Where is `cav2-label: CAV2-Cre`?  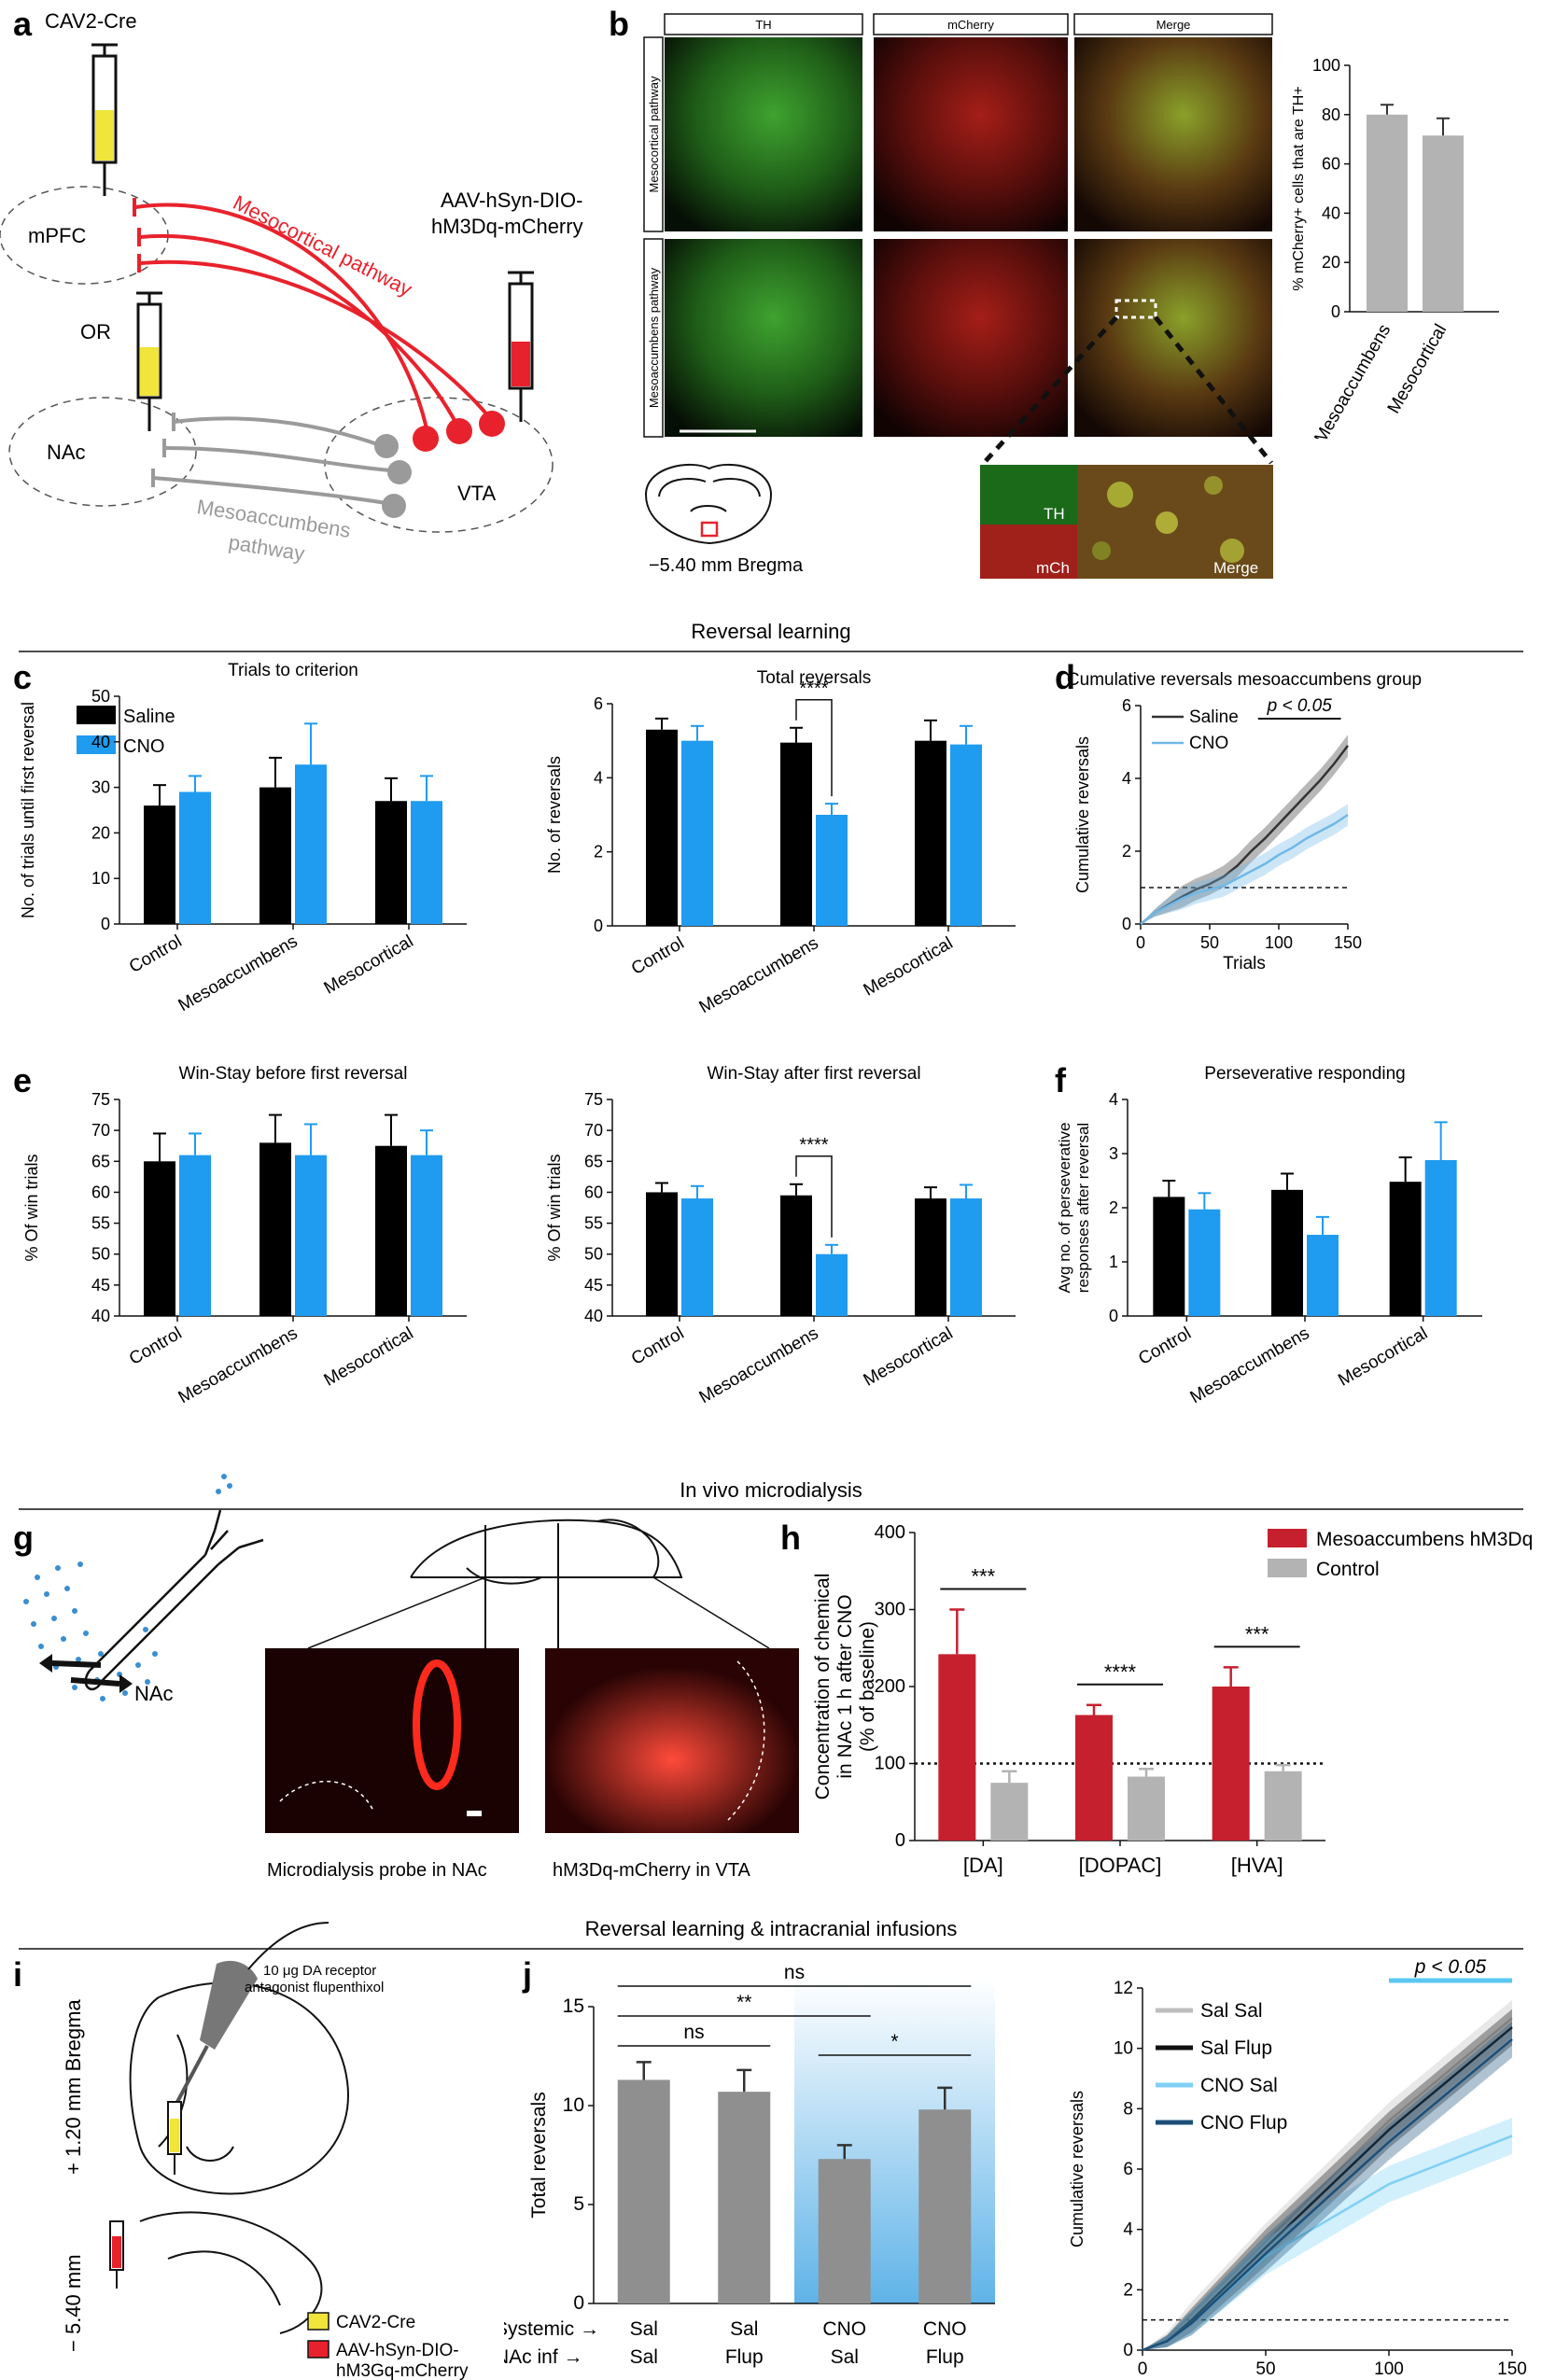
cav2-label: CAV2-Cre is located at coordinates (91, 21).